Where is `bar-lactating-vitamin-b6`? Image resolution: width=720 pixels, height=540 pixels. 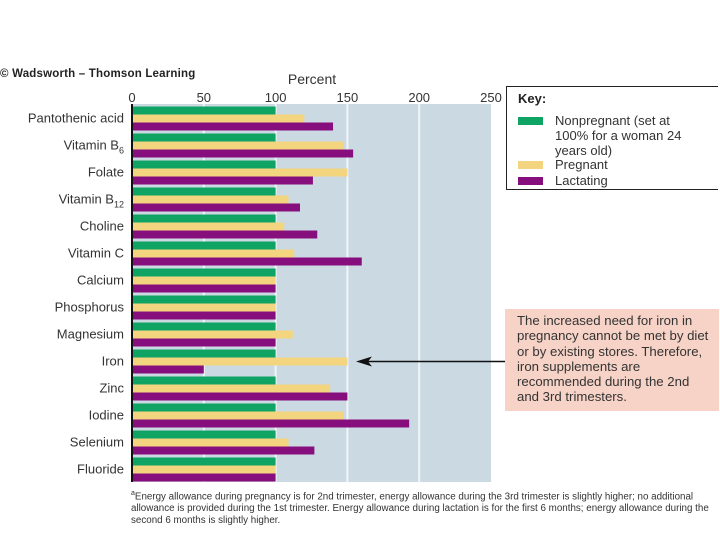
bar-lactating-vitamin-b6 is located at coordinates (243, 153).